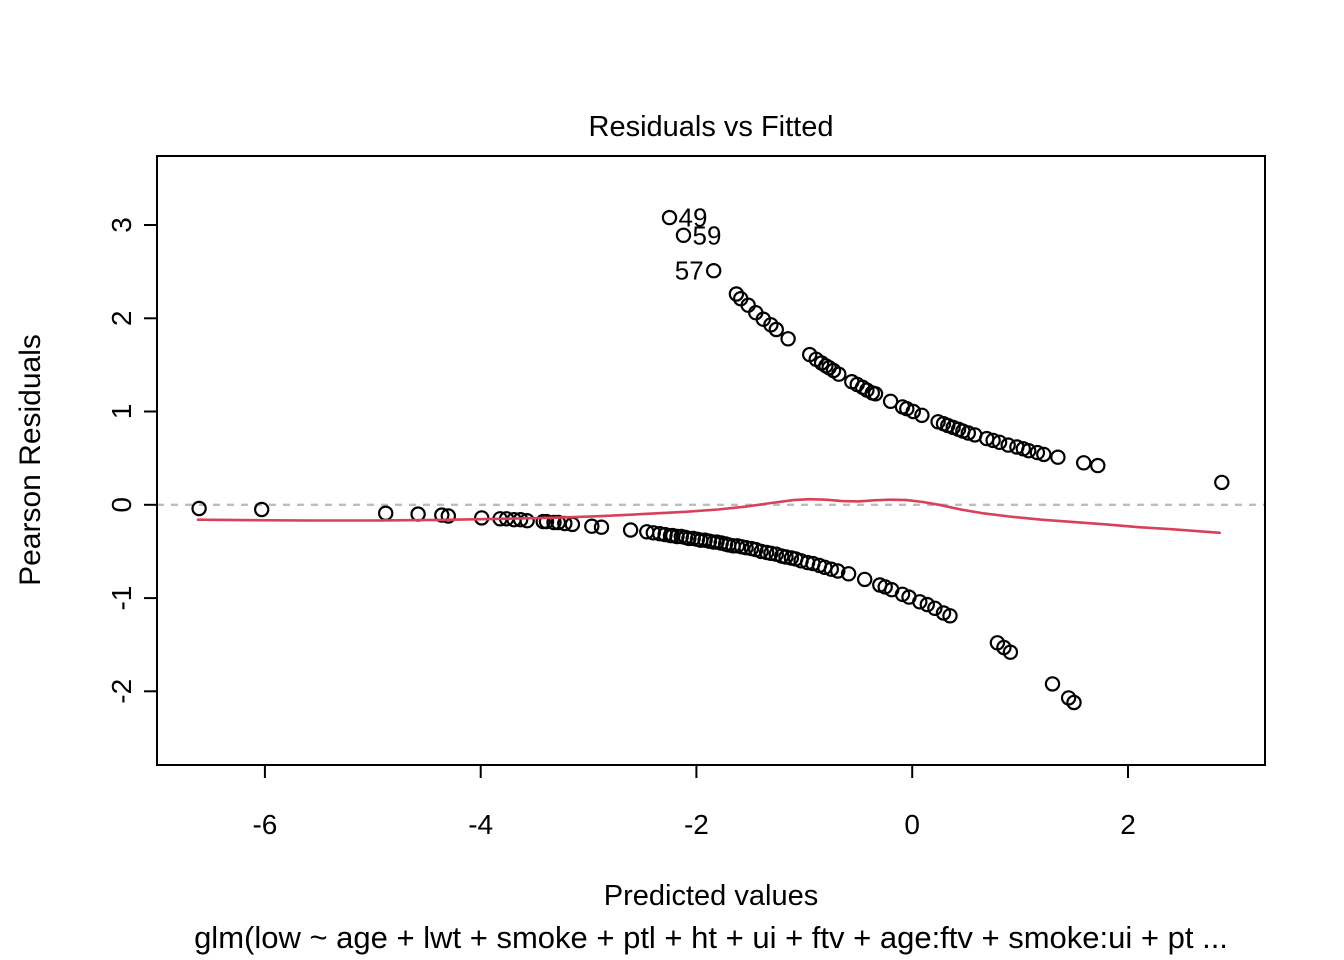  What do you see at coordinates (121, 412) in the screenshot?
I see `y-tick-label: 1` at bounding box center [121, 412].